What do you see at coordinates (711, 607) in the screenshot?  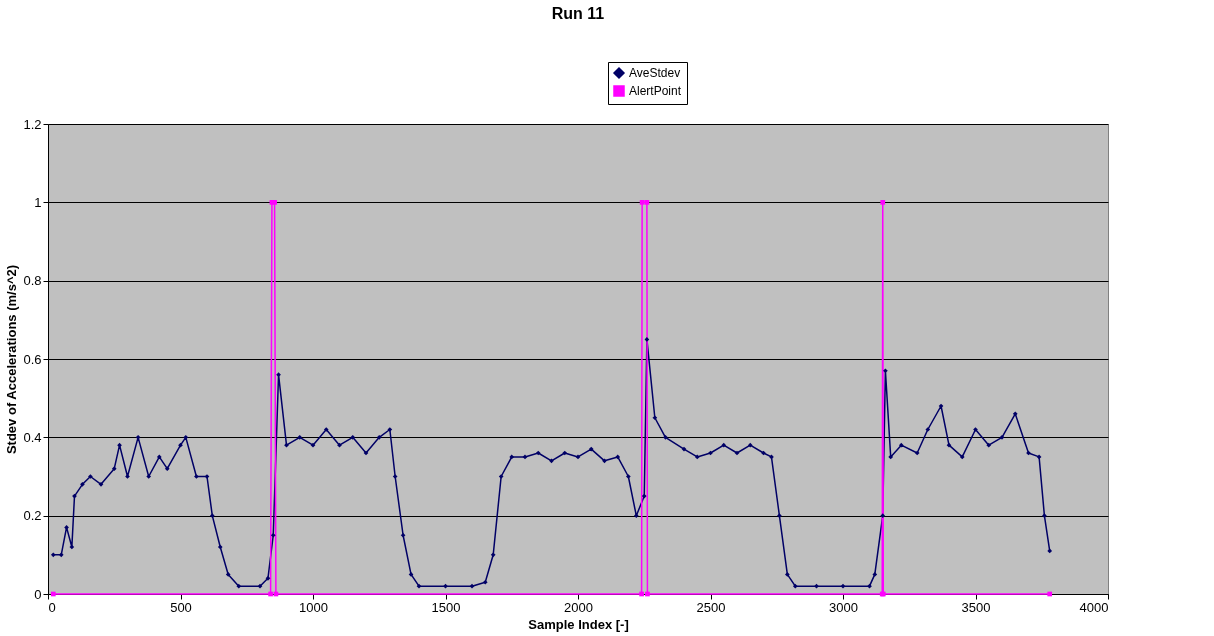 I see `x-tick-label: 2500` at bounding box center [711, 607].